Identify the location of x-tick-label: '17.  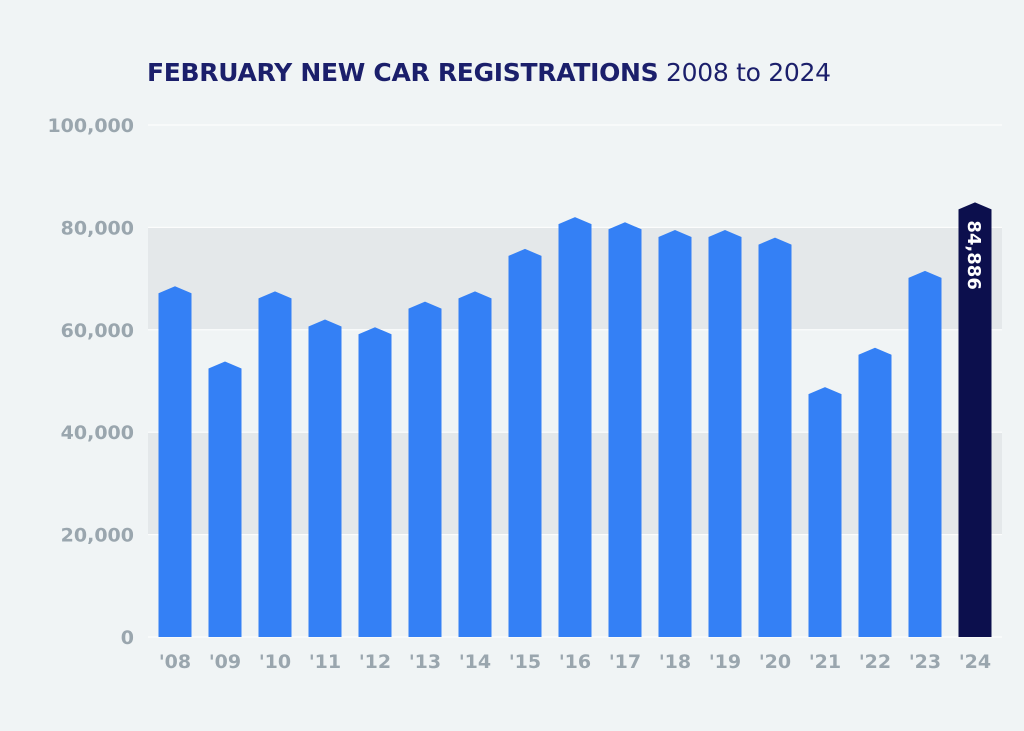
(625, 662).